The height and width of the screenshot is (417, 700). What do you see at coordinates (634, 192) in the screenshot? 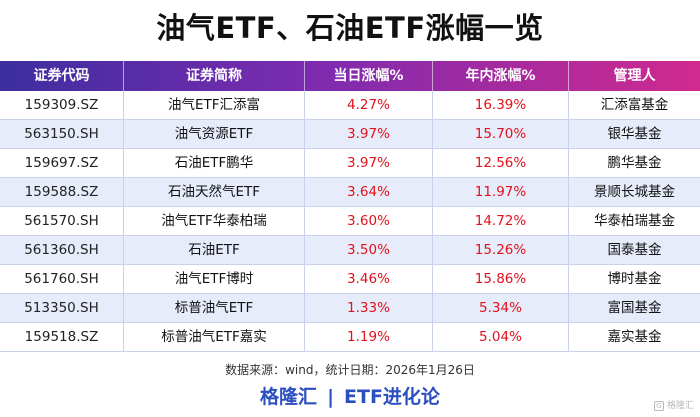
I see `cell-manager: 景顺长城基金` at bounding box center [634, 192].